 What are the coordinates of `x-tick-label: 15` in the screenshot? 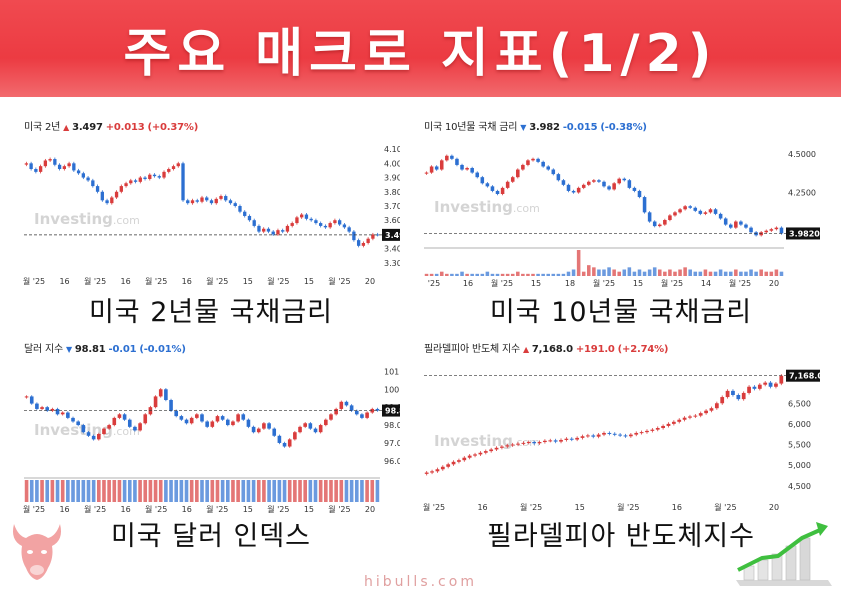 It's located at (309, 509).